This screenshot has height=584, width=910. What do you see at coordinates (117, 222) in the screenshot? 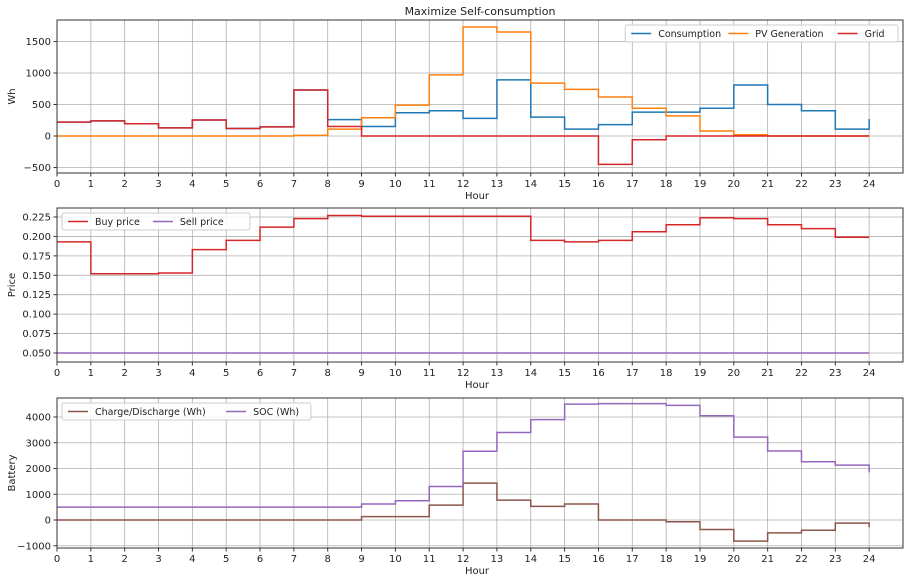
I see `legend-label: Buy price` at bounding box center [117, 222].